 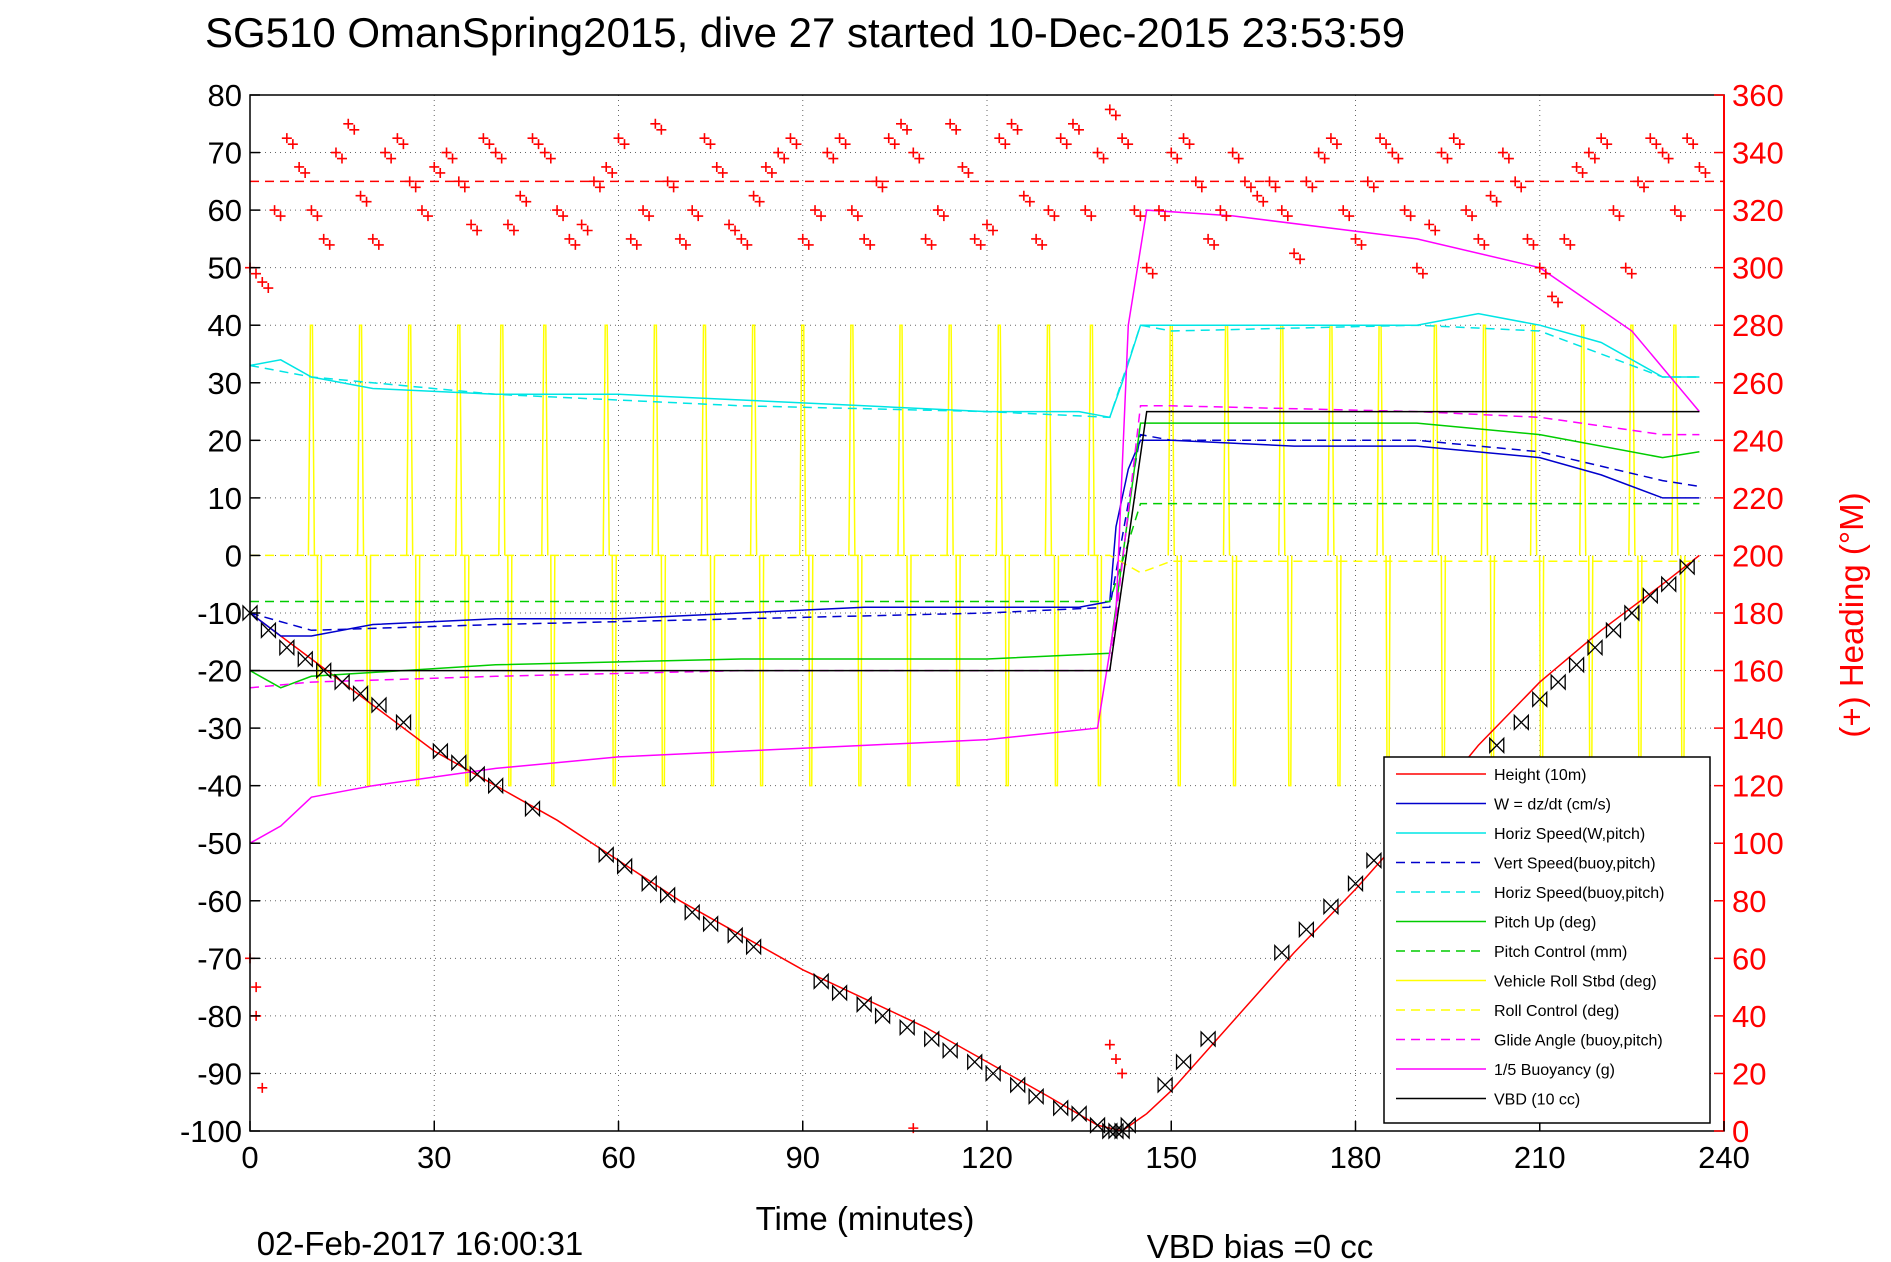 What do you see at coordinates (1545, 923) in the screenshot?
I see `legend-label: Pitch Up (deg)` at bounding box center [1545, 923].